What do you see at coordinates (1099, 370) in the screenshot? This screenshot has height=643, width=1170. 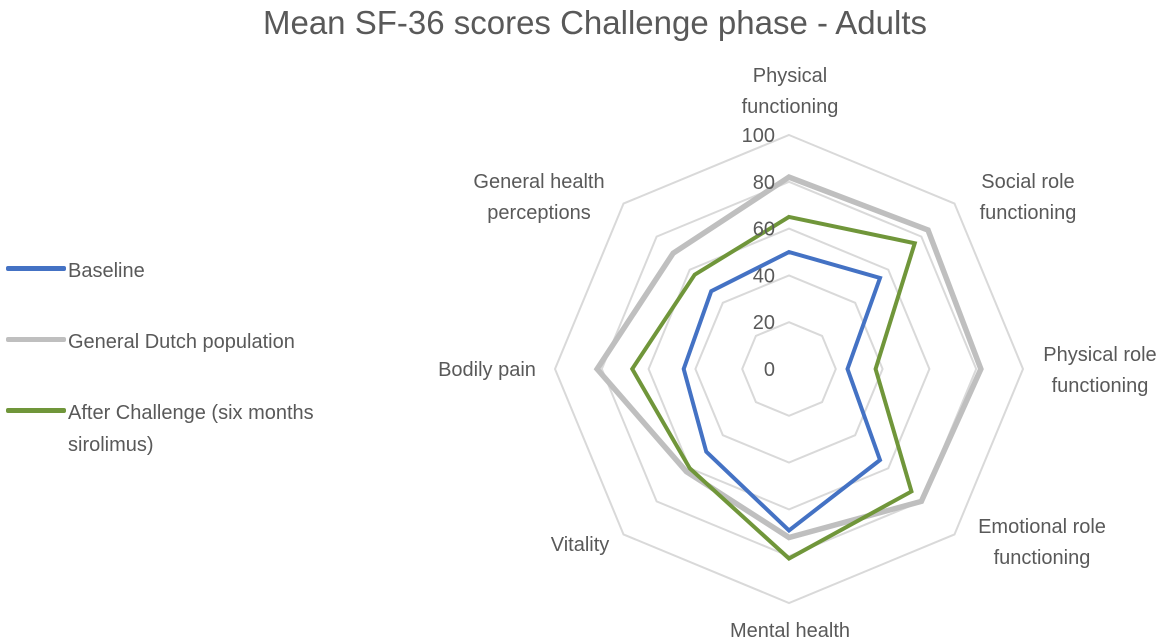 I see `axis-label-physical-role-functioning: Physical role functioning` at bounding box center [1099, 370].